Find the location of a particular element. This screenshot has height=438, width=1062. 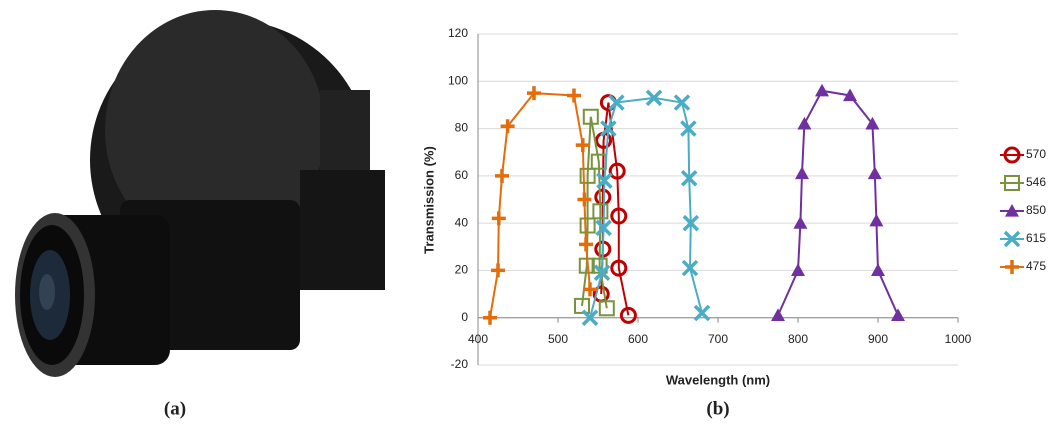

legend-label: 475 is located at coordinates (1036, 266).